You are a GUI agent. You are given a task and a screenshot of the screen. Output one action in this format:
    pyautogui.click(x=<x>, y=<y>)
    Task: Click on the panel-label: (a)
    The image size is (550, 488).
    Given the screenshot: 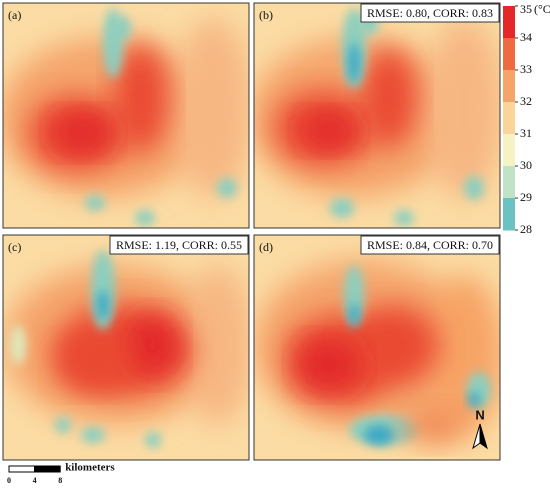 What is the action you would take?
    pyautogui.click(x=14, y=15)
    